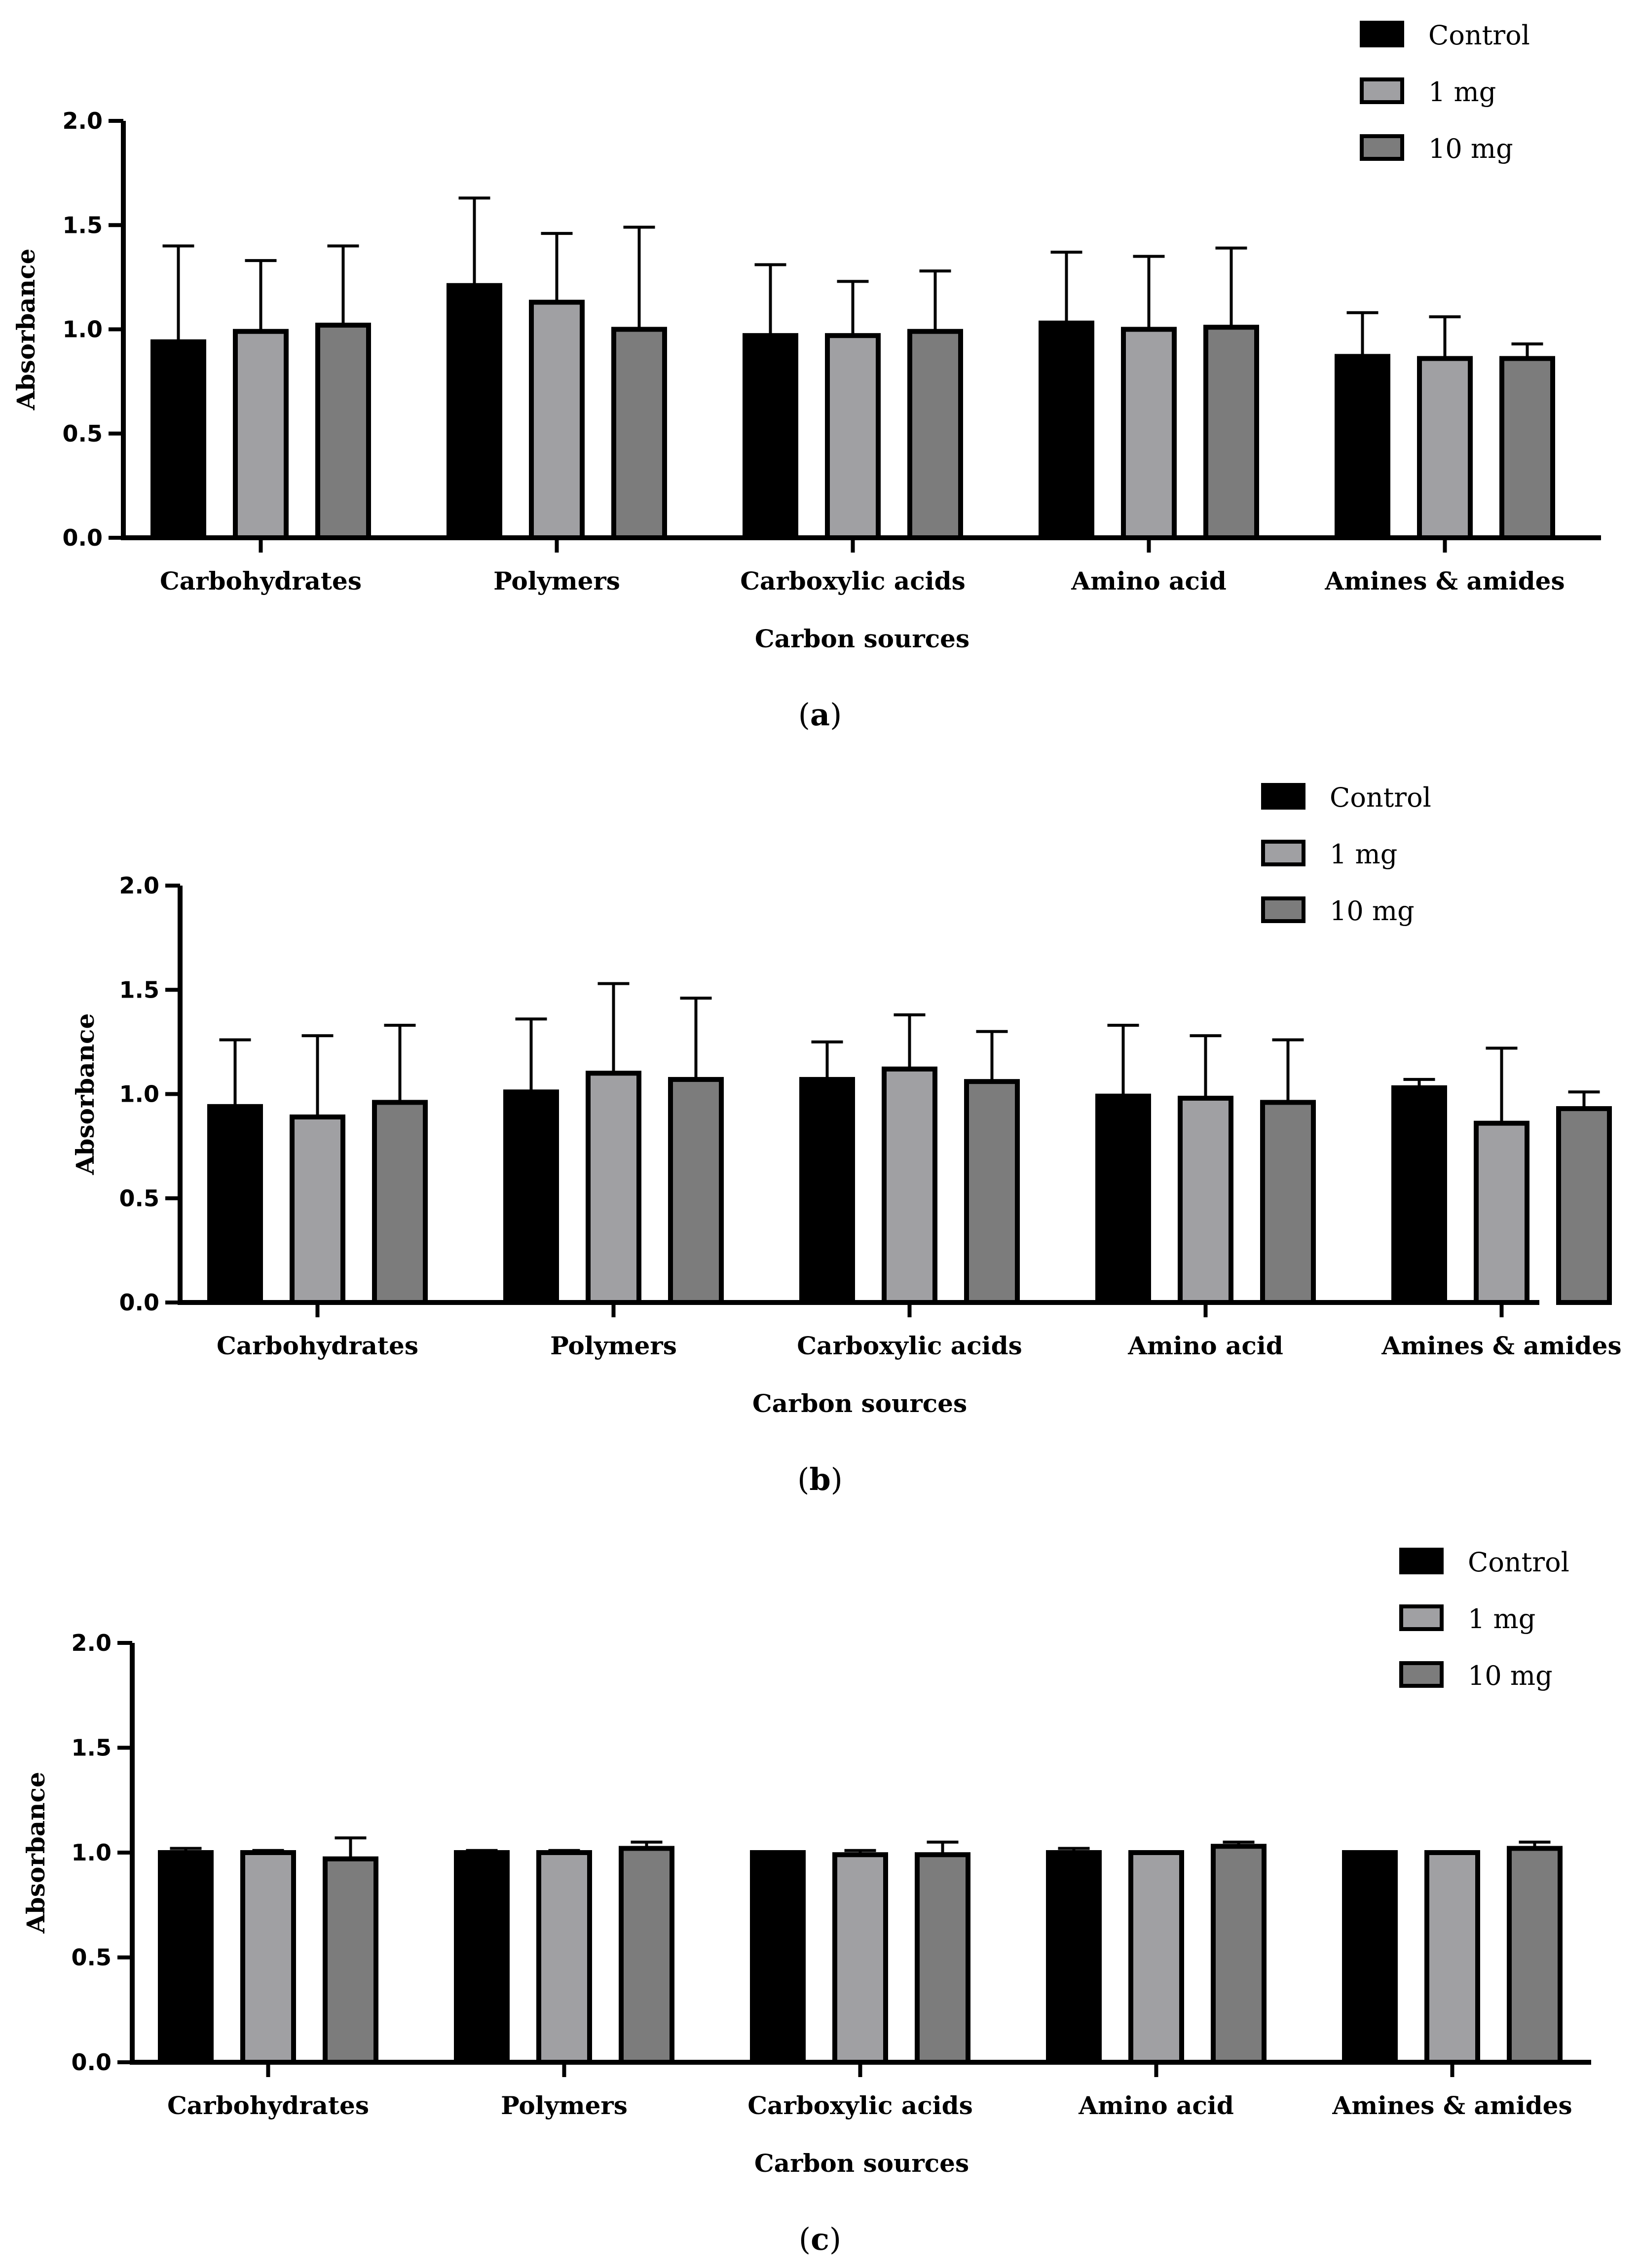  What do you see at coordinates (820, 1479) in the screenshot?
I see `panel-label: (b)` at bounding box center [820, 1479].